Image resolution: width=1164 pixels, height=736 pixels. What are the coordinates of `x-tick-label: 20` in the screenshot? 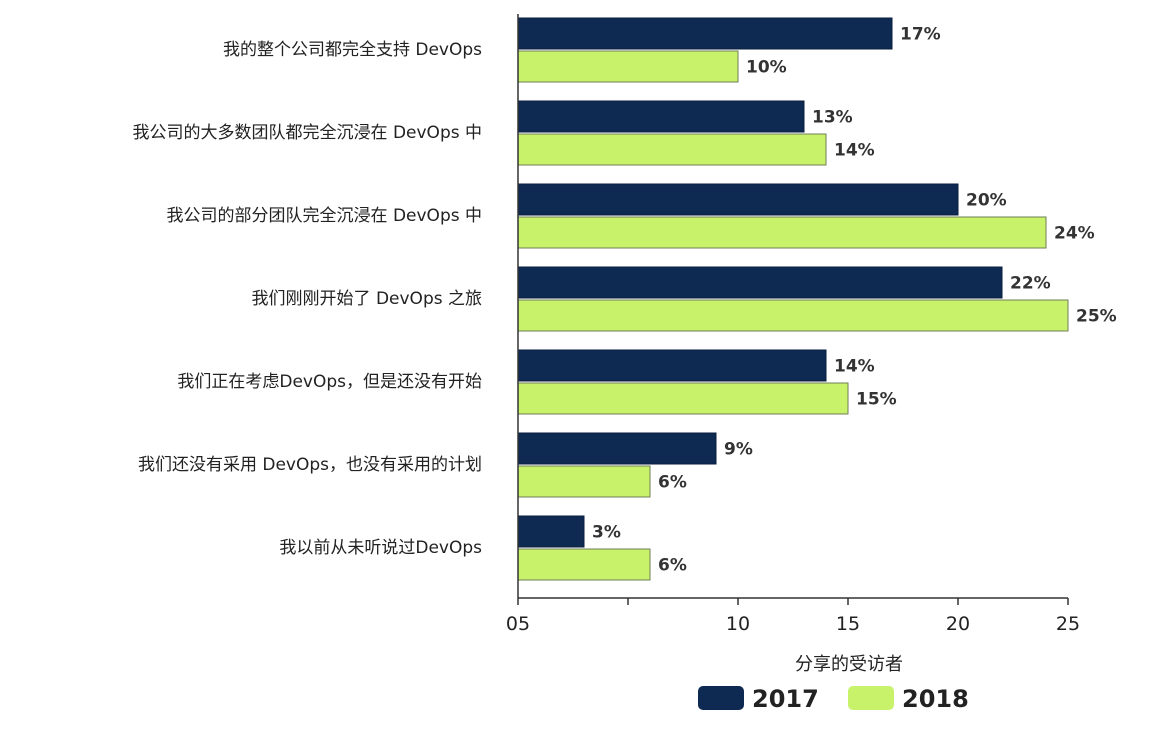 It's located at (958, 624).